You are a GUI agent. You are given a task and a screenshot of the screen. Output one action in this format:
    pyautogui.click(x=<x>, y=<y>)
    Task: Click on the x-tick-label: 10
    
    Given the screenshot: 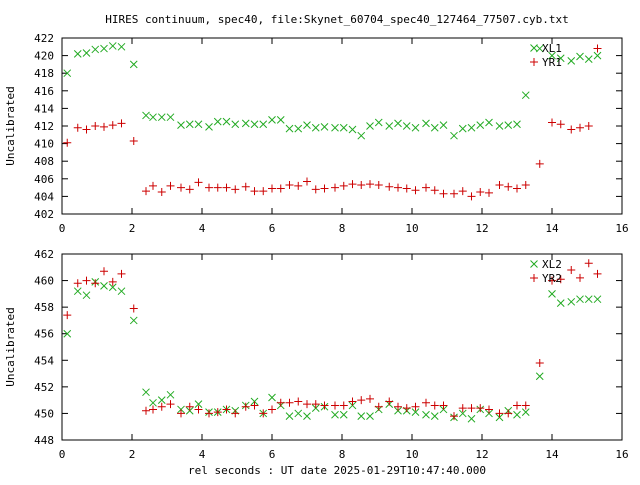 What is the action you would take?
    pyautogui.click(x=411, y=228)
    